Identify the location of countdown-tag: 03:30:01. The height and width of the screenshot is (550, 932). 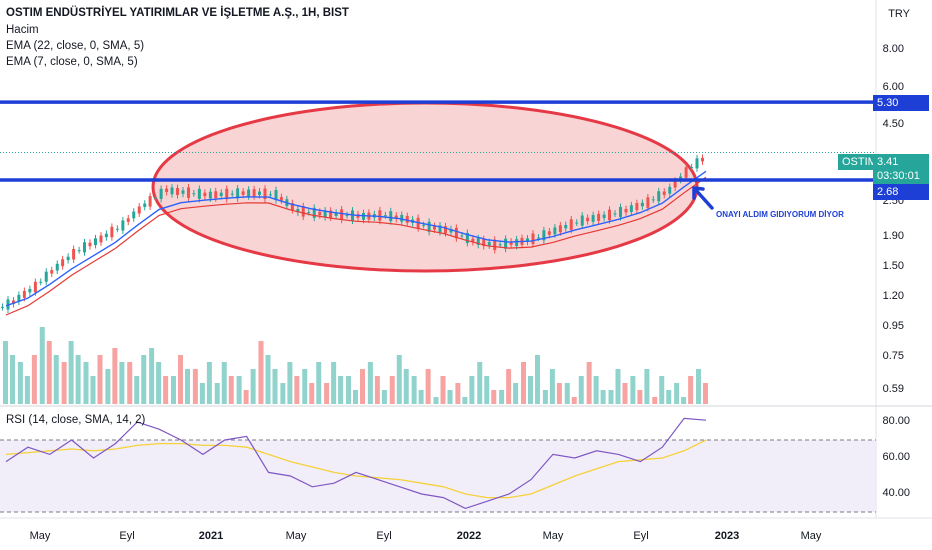
(901, 176).